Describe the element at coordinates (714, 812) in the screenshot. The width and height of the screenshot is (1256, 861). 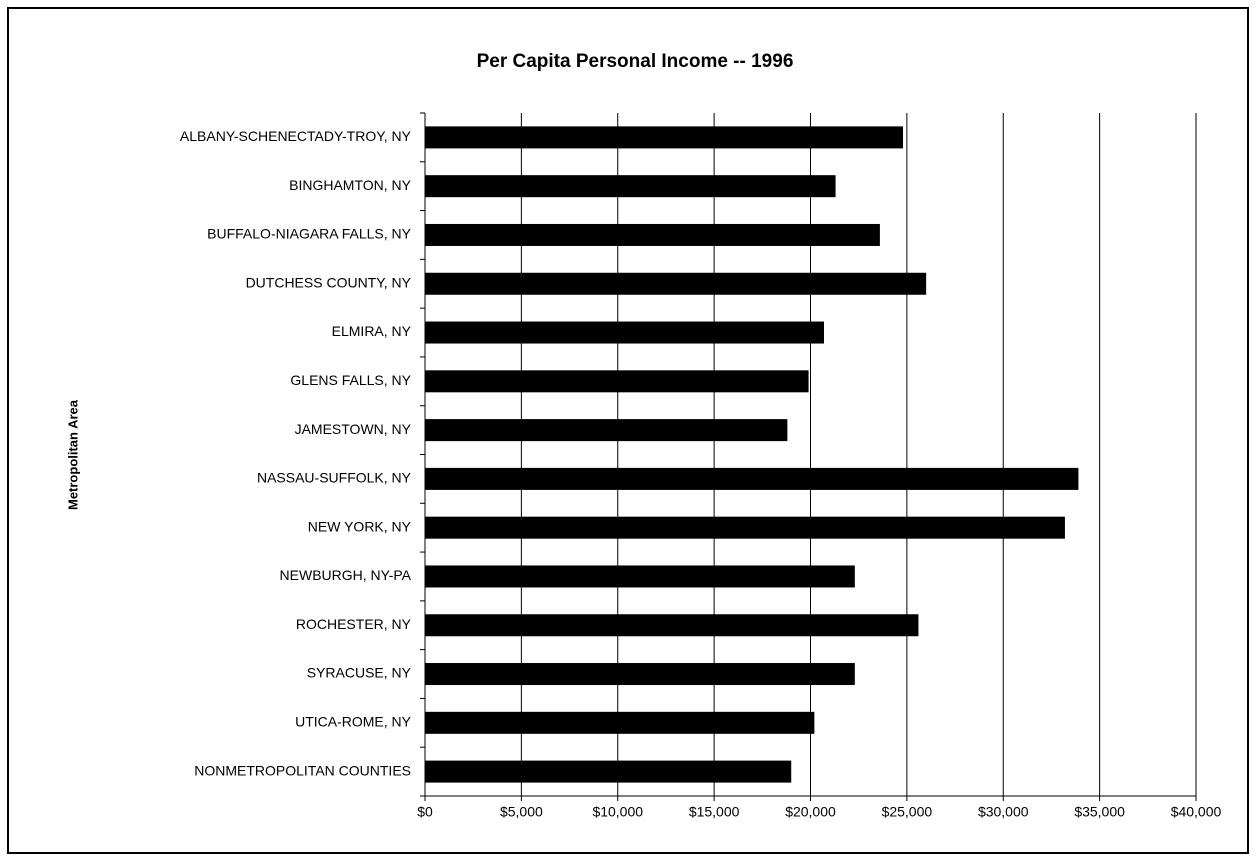
I see `x-tick-label: $15,000` at that location.